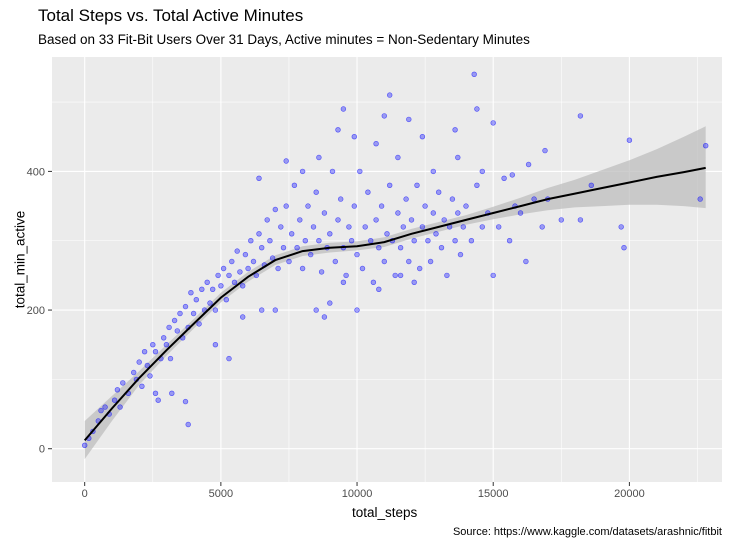  Describe the element at coordinates (20, 259) in the screenshot. I see `y-axis-label: total_min_active` at that location.